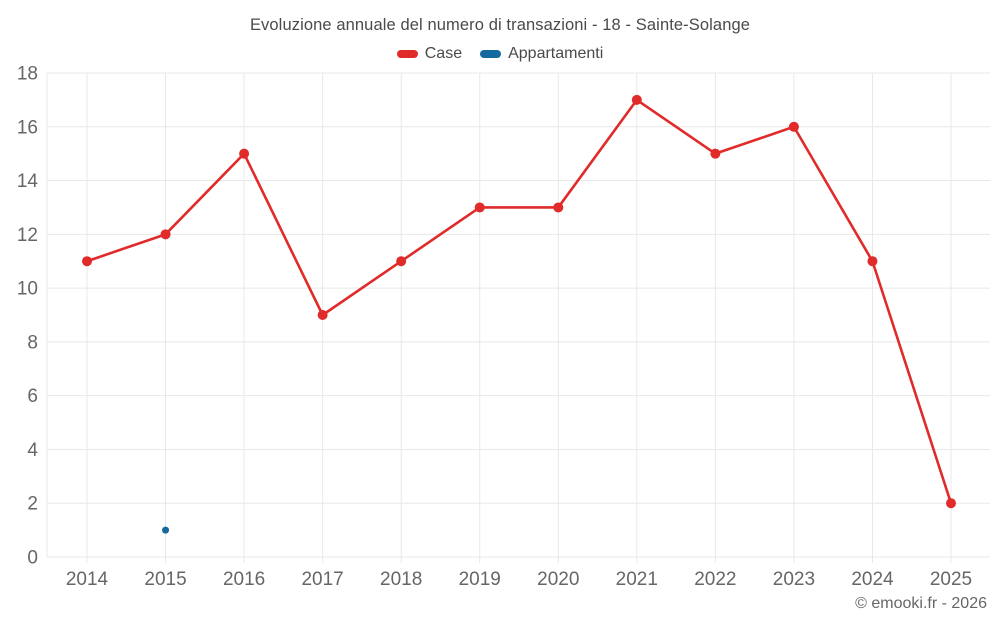 The image size is (1000, 625). I want to click on svg-text: 14, so click(28, 181).